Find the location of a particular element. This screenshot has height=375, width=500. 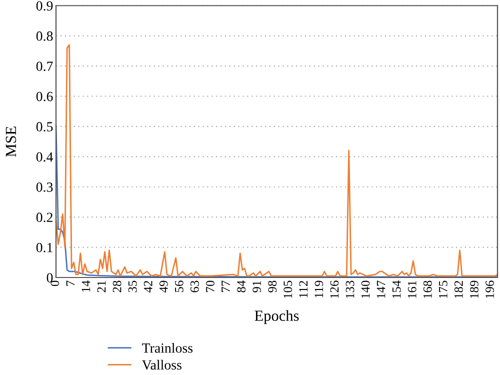

x-tick-label: 91 is located at coordinates (257, 286).